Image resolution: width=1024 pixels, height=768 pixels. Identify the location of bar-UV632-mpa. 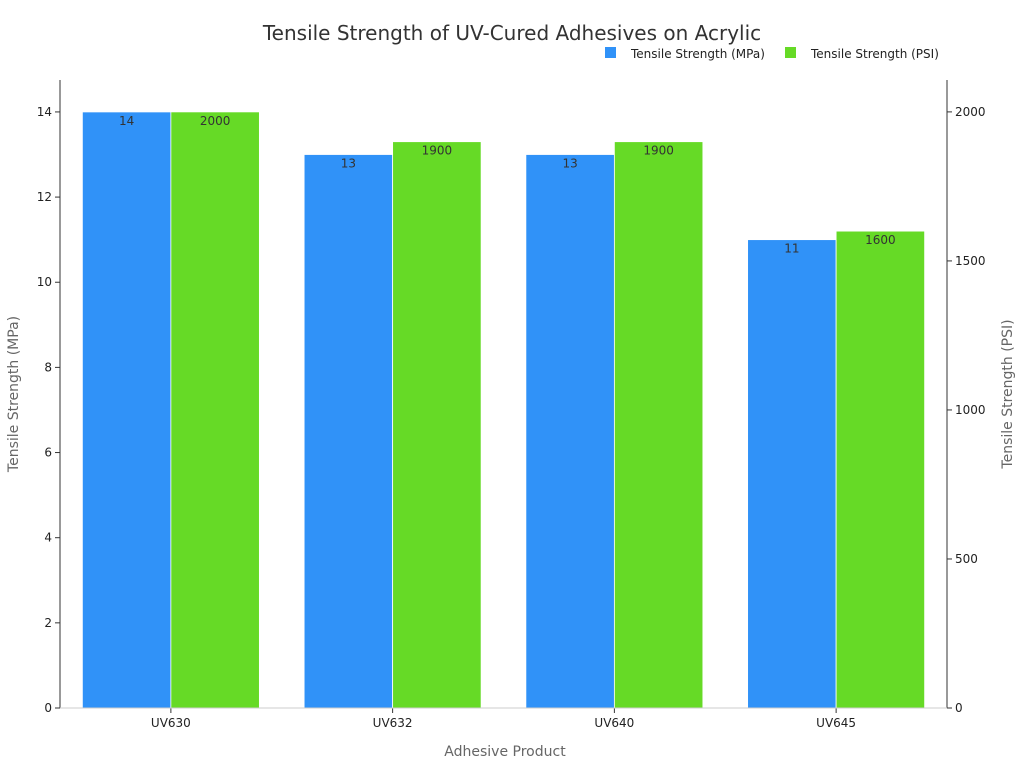
(348, 431).